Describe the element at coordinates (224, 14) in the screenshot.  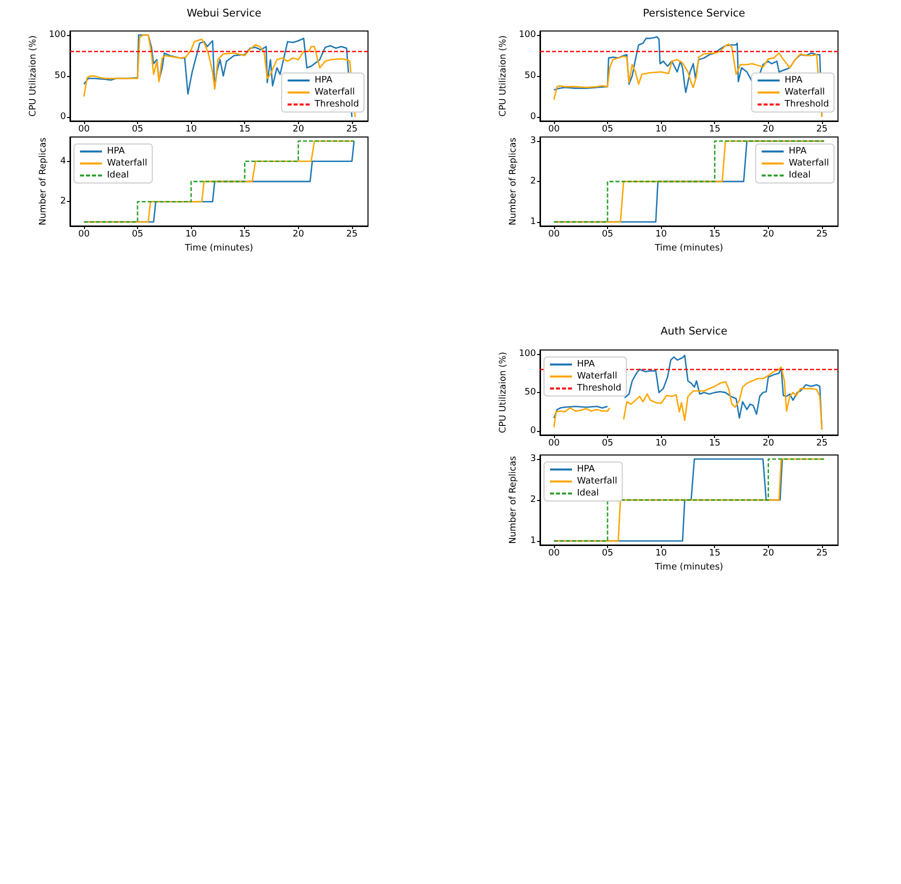
I see `chart-title: Webui Service` at that location.